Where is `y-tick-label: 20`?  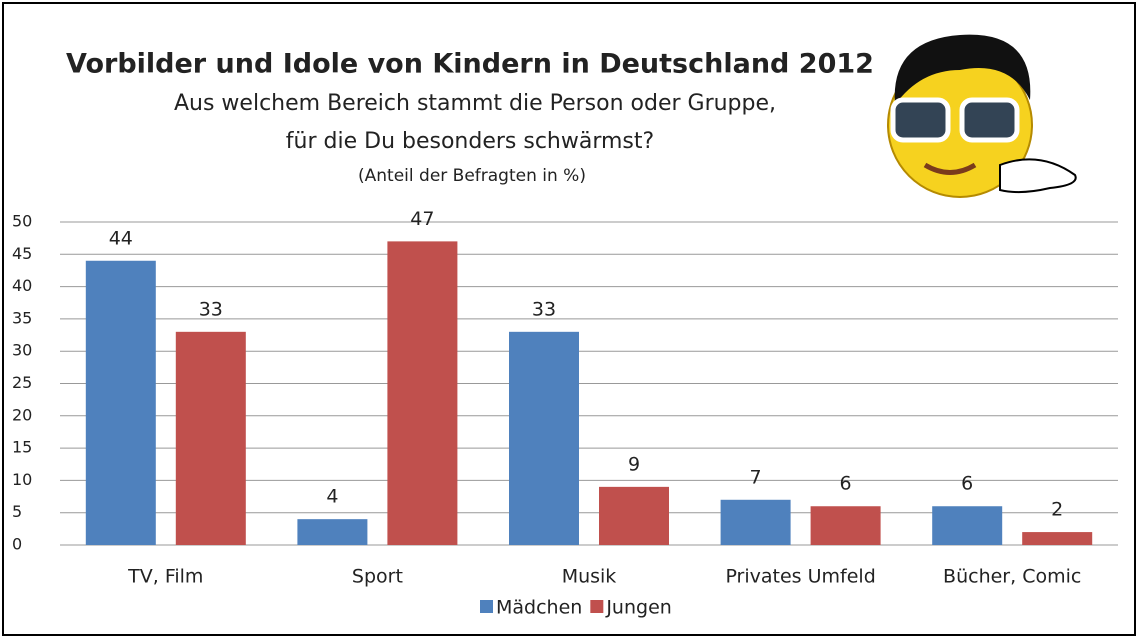 y-tick-label: 20 is located at coordinates (22, 414).